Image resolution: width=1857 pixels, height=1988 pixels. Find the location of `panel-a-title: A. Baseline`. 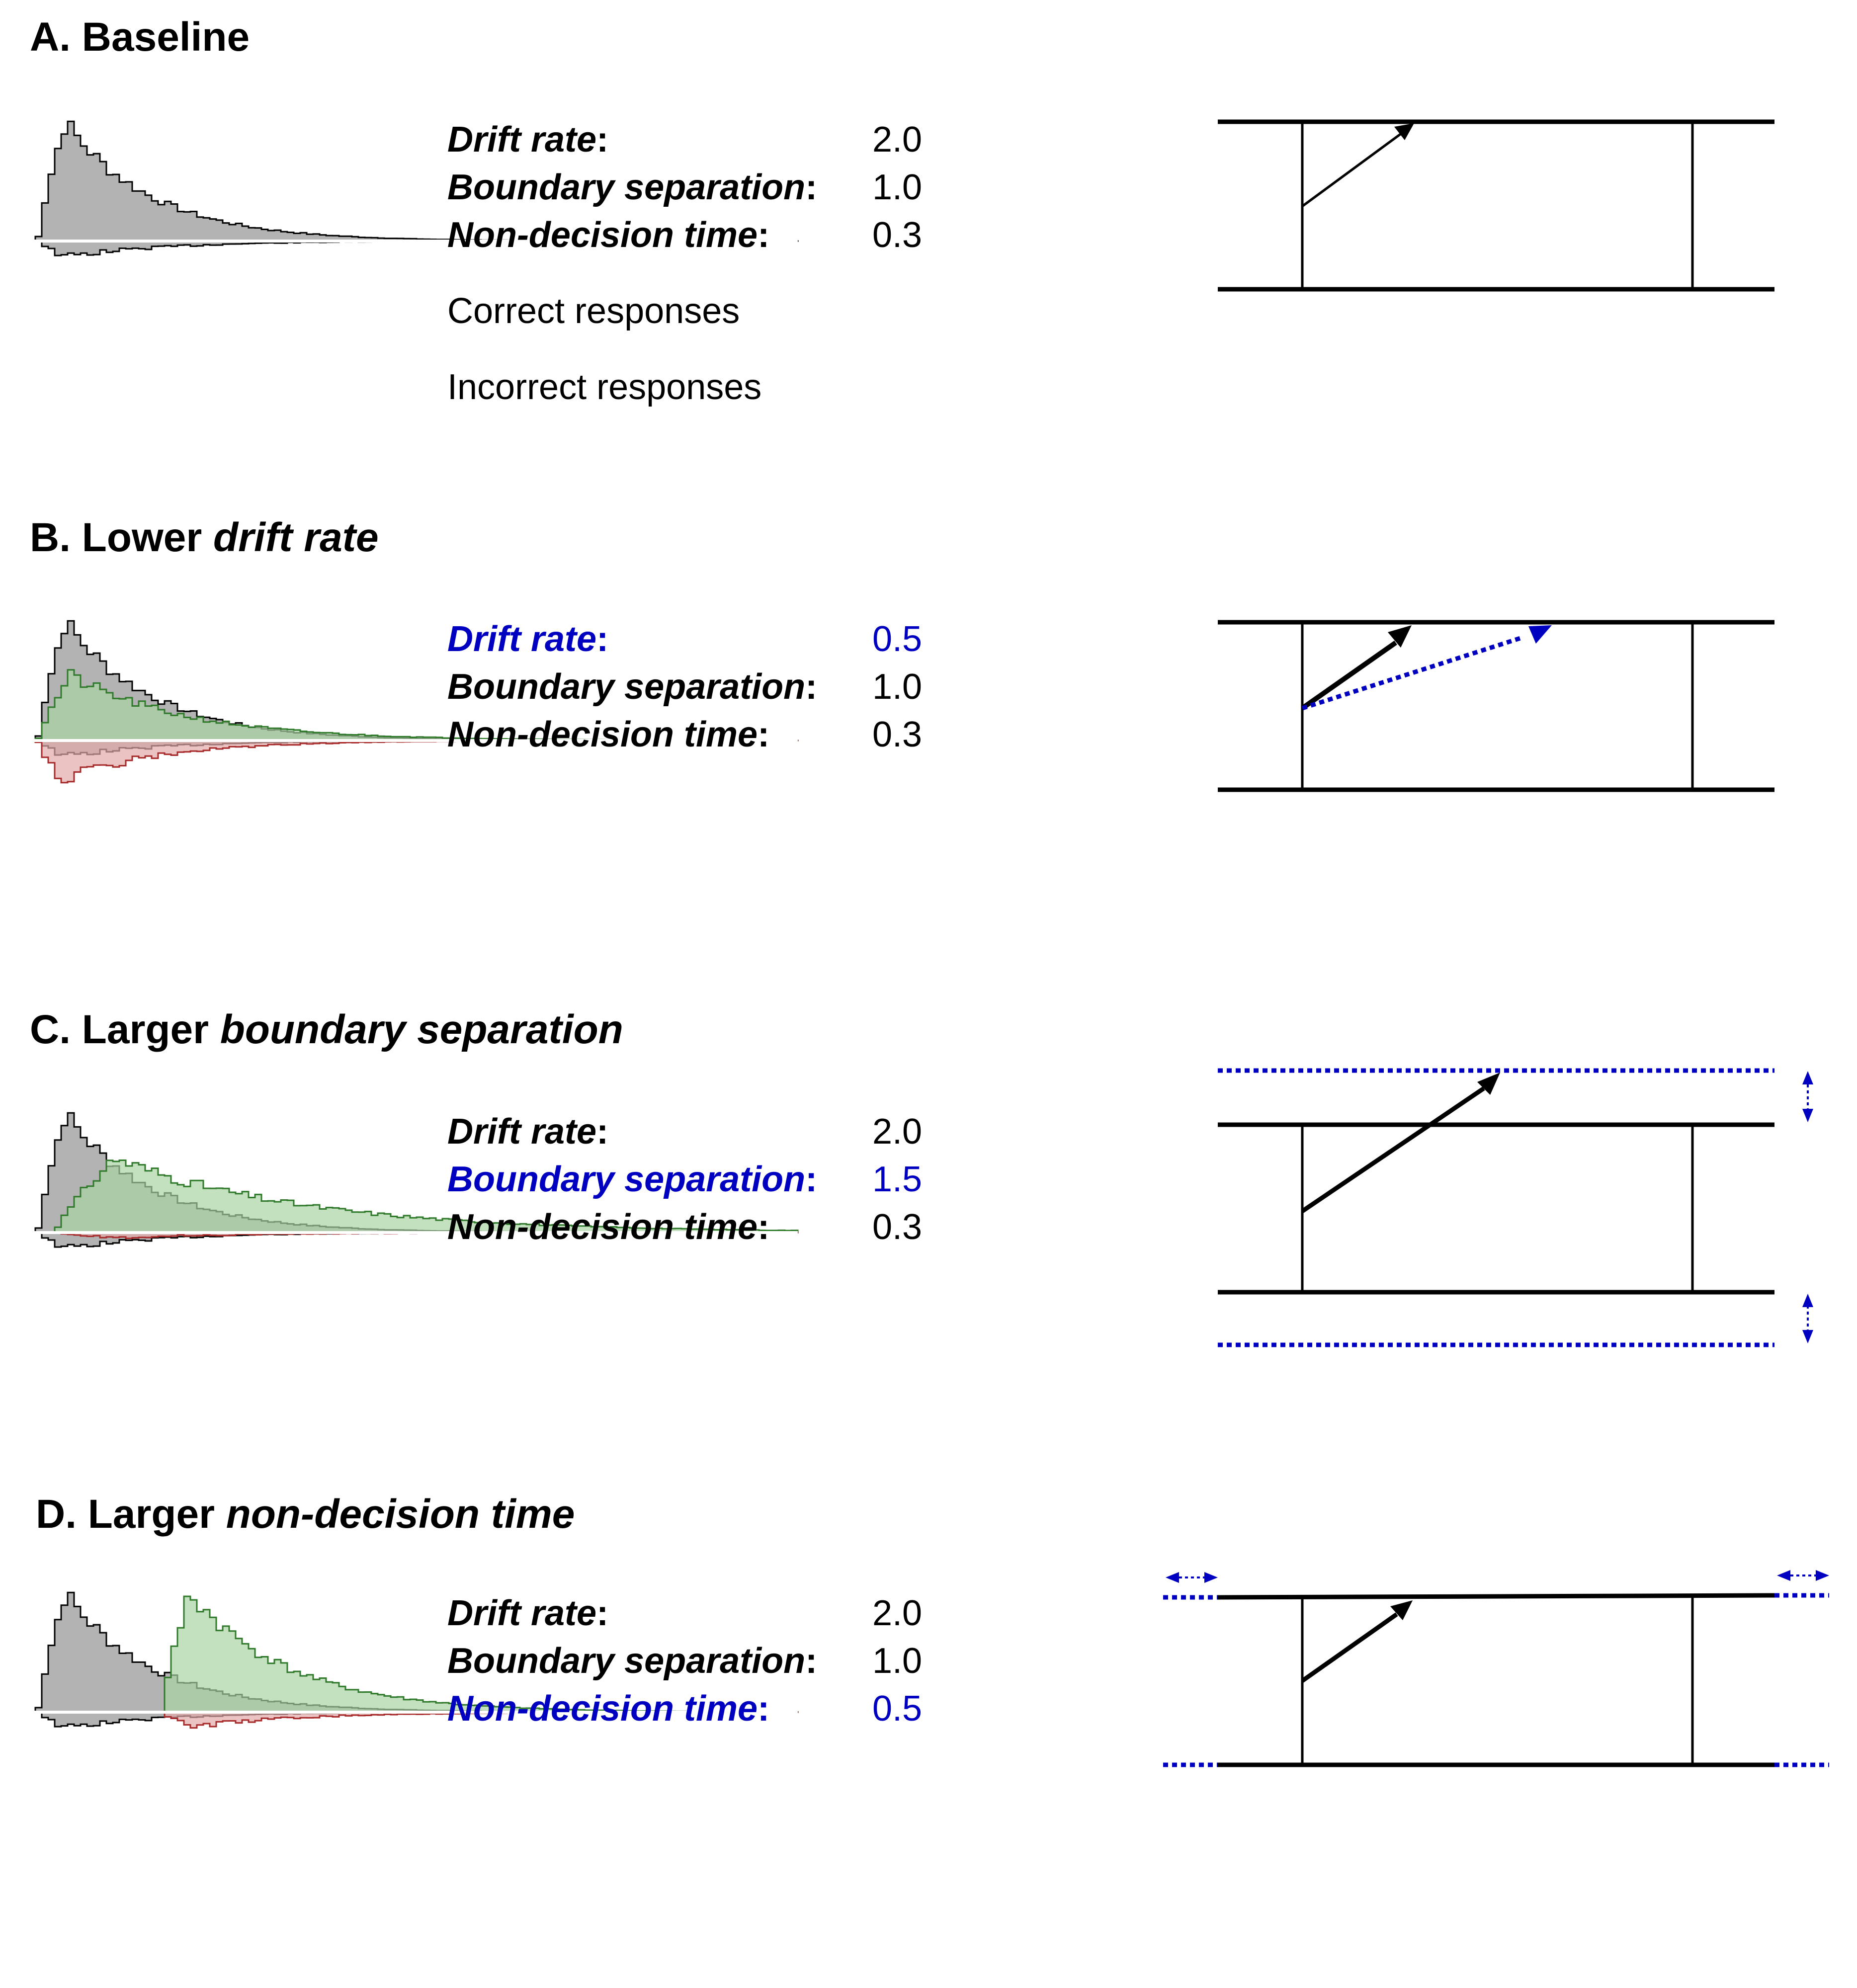

panel-a-title: A. Baseline is located at coordinates (140, 37).